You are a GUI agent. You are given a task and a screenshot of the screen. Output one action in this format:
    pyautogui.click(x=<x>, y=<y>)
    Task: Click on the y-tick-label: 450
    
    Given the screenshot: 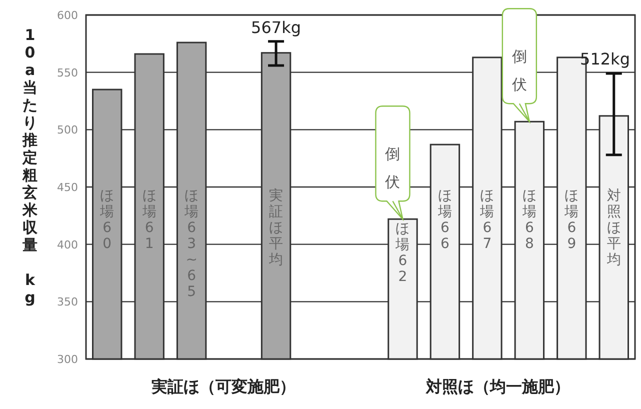 What is the action you would take?
    pyautogui.click(x=67, y=187)
    